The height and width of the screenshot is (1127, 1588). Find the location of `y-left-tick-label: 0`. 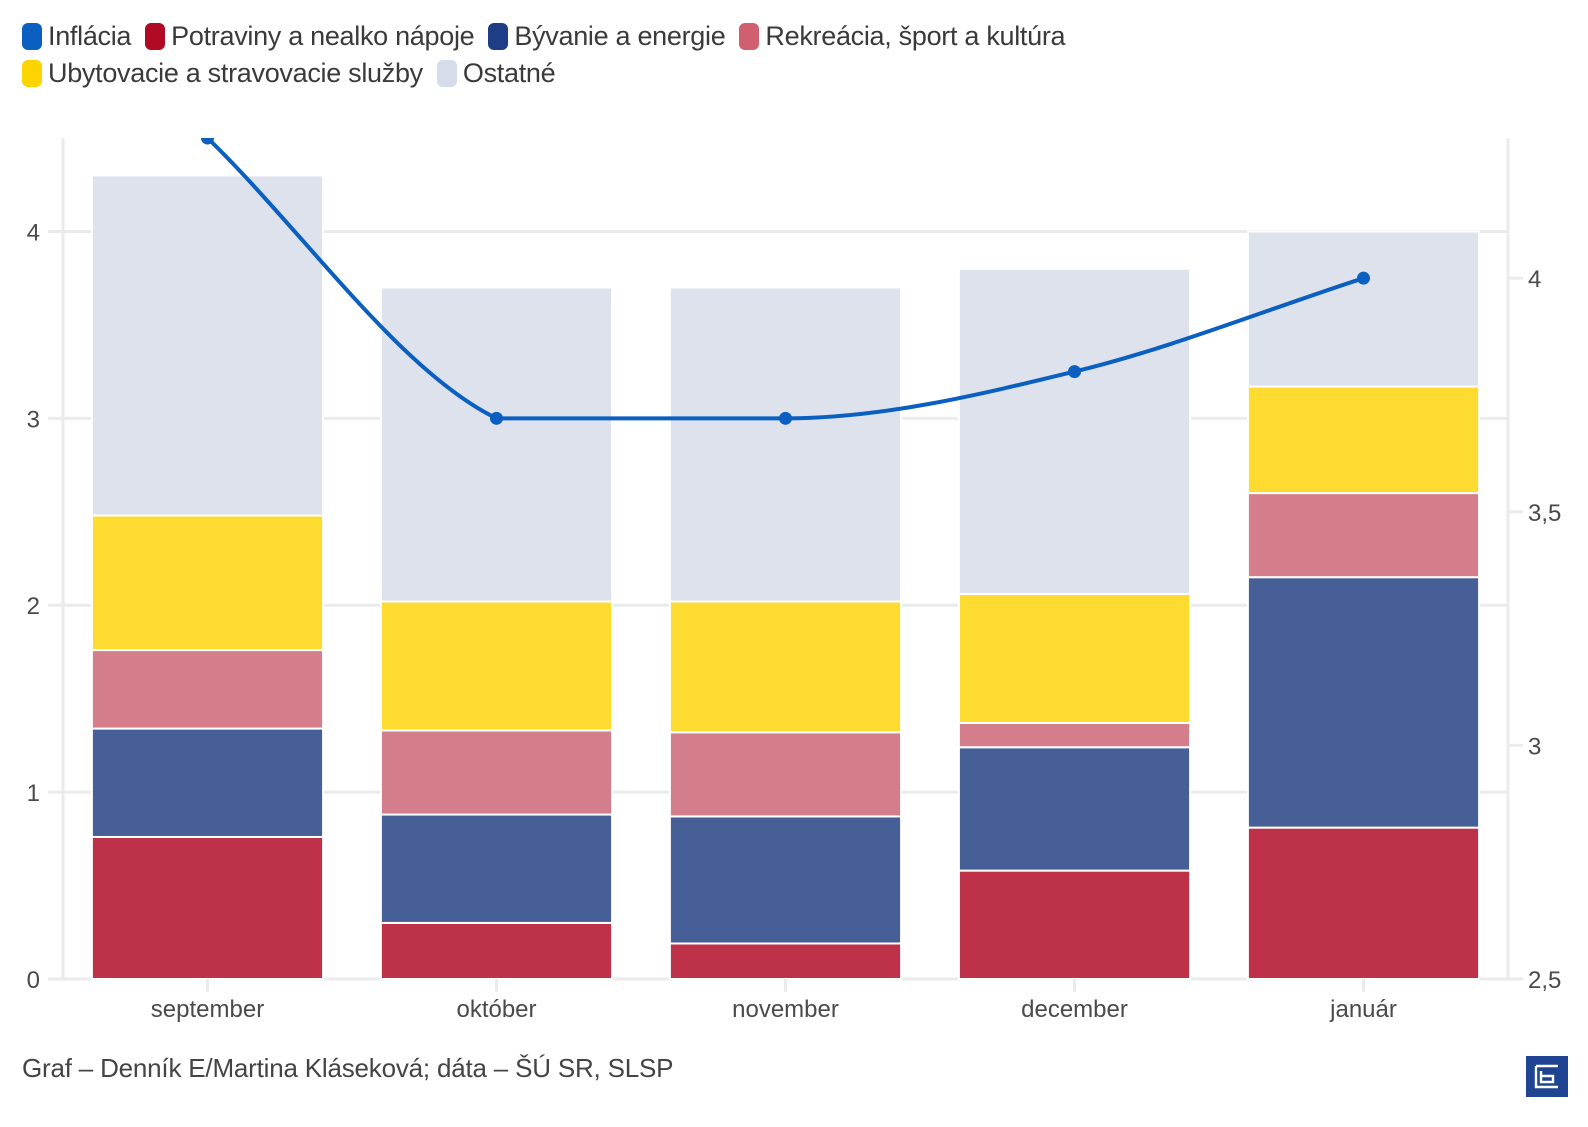

y-left-tick-label: 0 is located at coordinates (33, 980).